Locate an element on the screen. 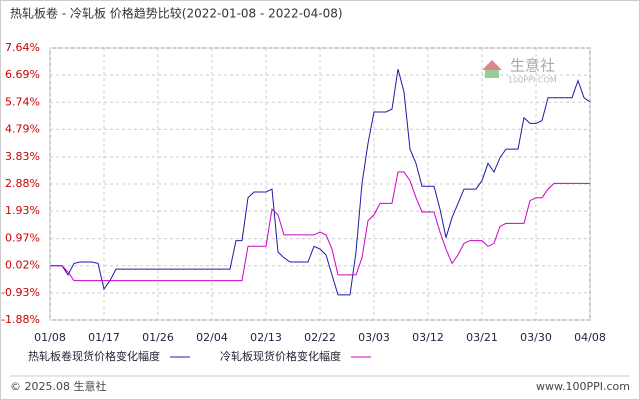  watermark: 生意社 100PPI.COM is located at coordinates (519, 71).